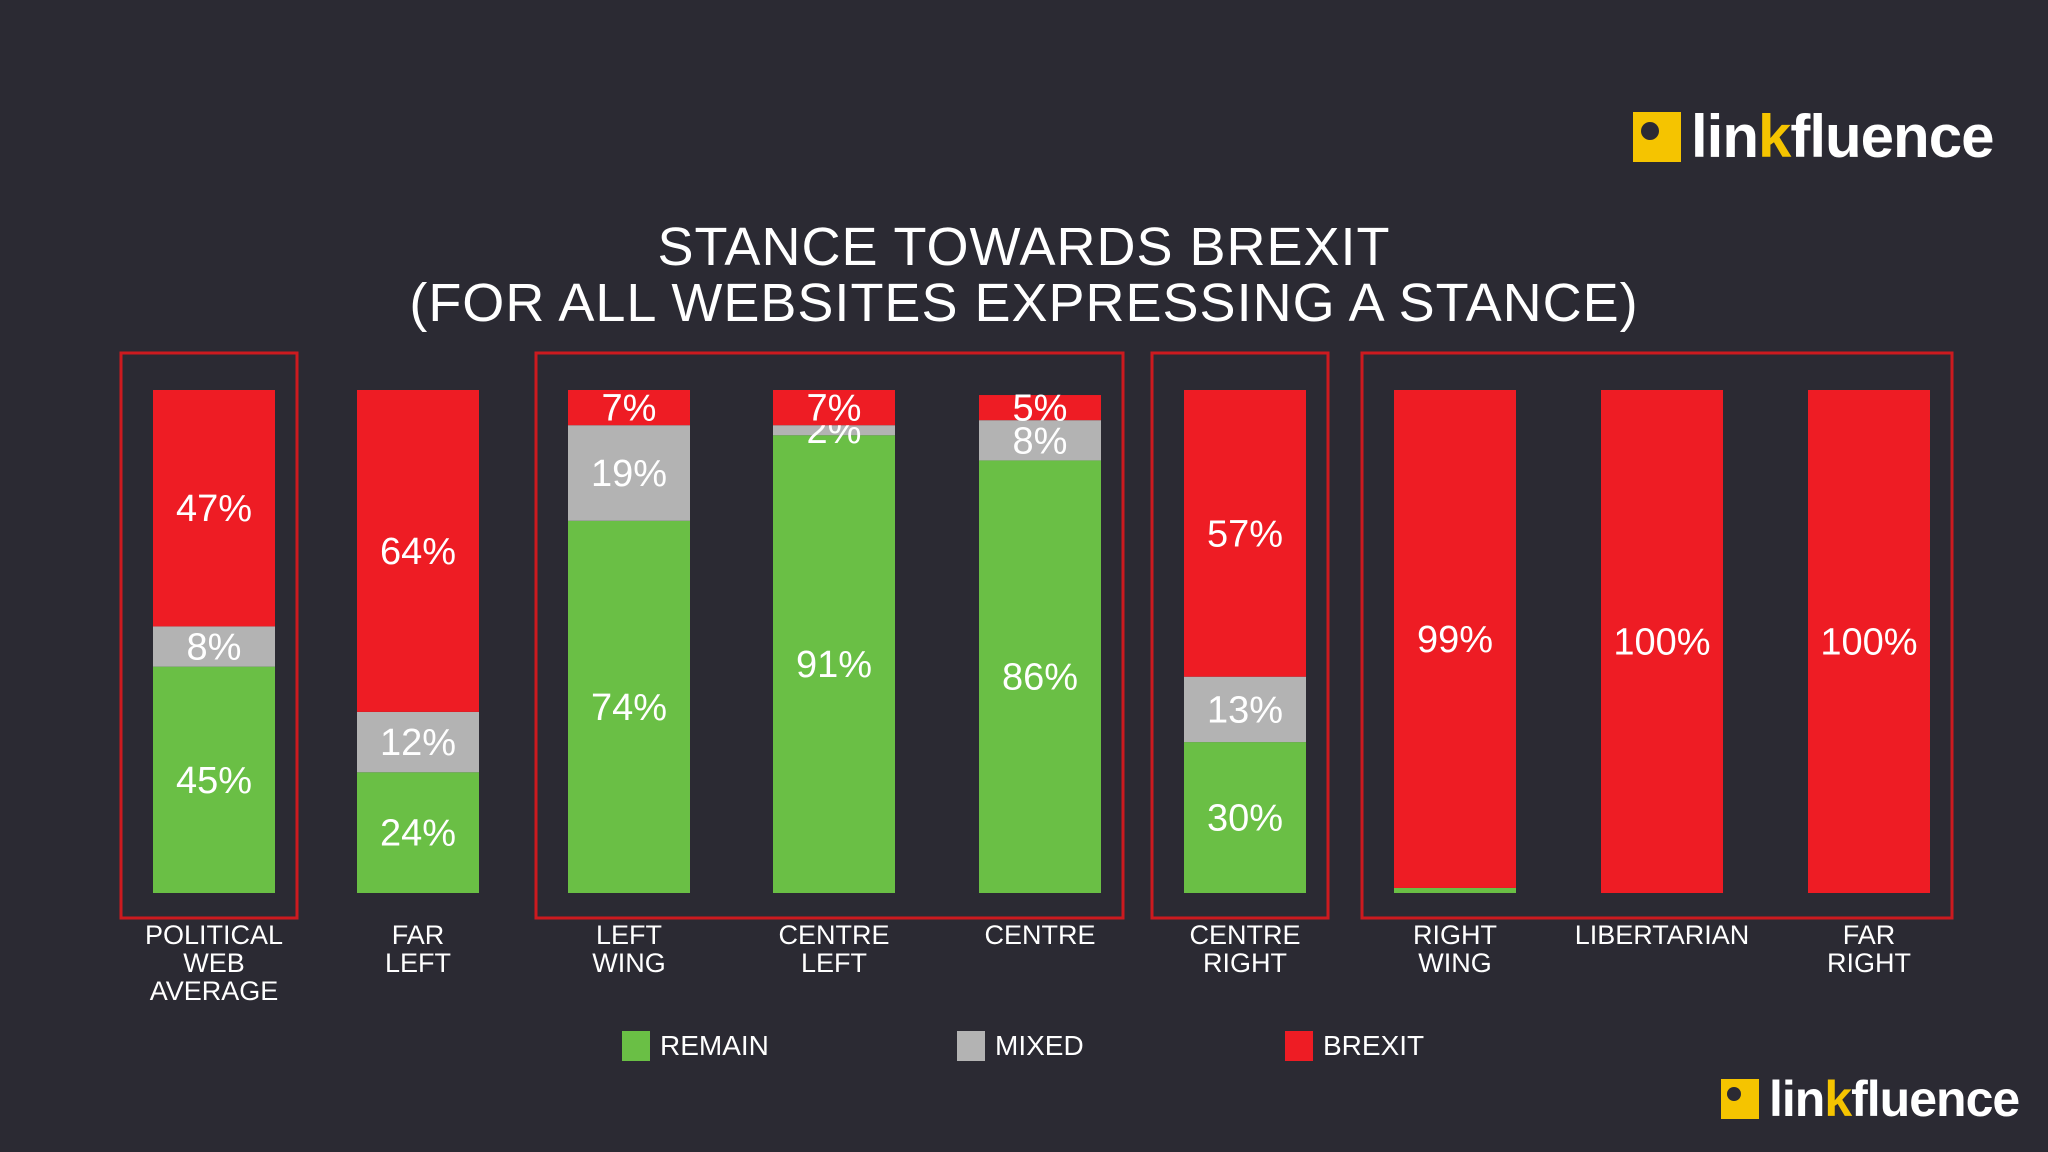 The image size is (2048, 1152). Describe the element at coordinates (629, 935) in the screenshot. I see `category-label-2-0: LEFT` at that location.